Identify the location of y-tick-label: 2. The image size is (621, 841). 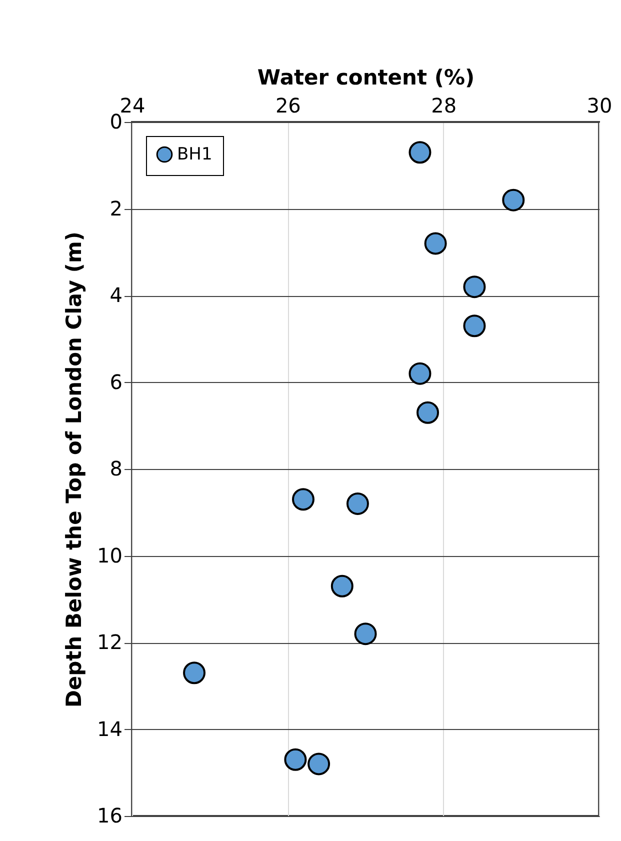
(116, 208).